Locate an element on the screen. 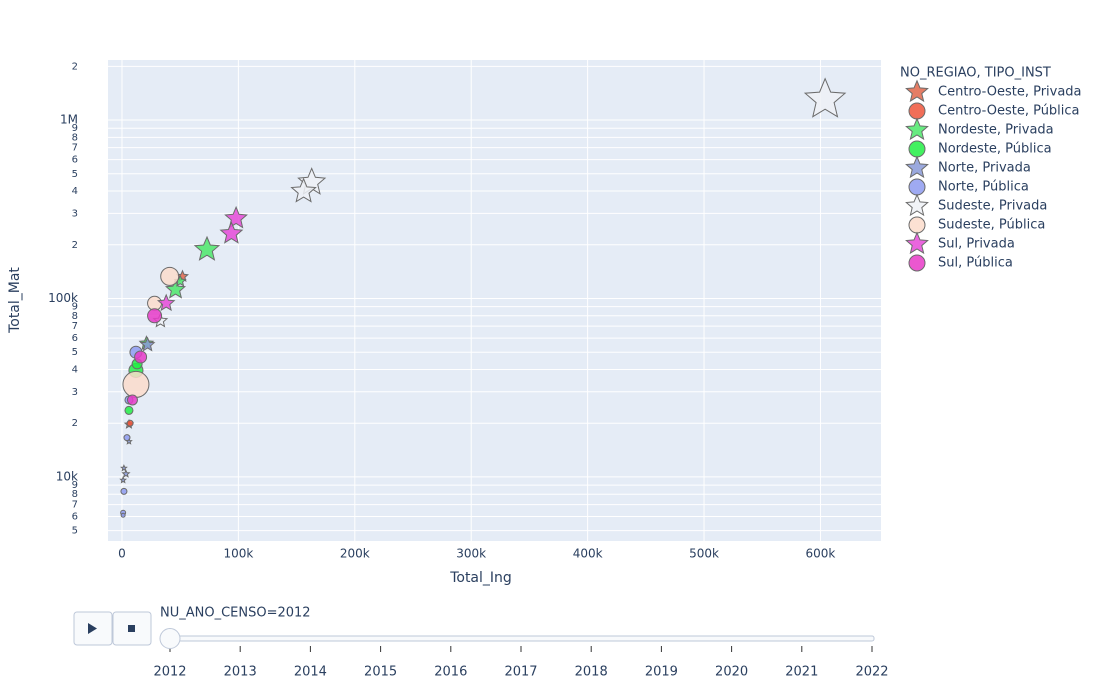 The height and width of the screenshot is (700, 1101). x-tick-label: 300k is located at coordinates (471, 554).